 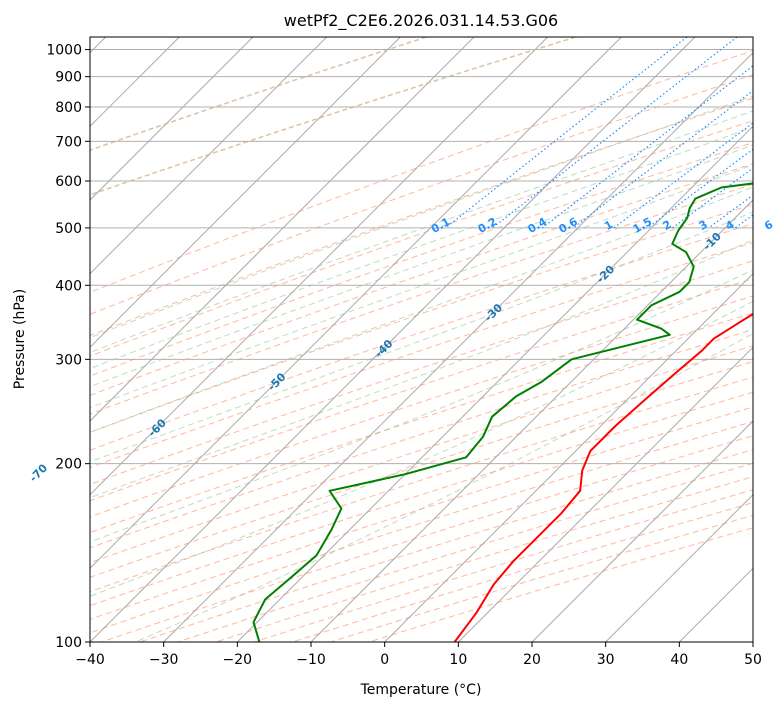 What do you see at coordinates (384, 660) in the screenshot?
I see `x-tick-label: 0` at bounding box center [384, 660].